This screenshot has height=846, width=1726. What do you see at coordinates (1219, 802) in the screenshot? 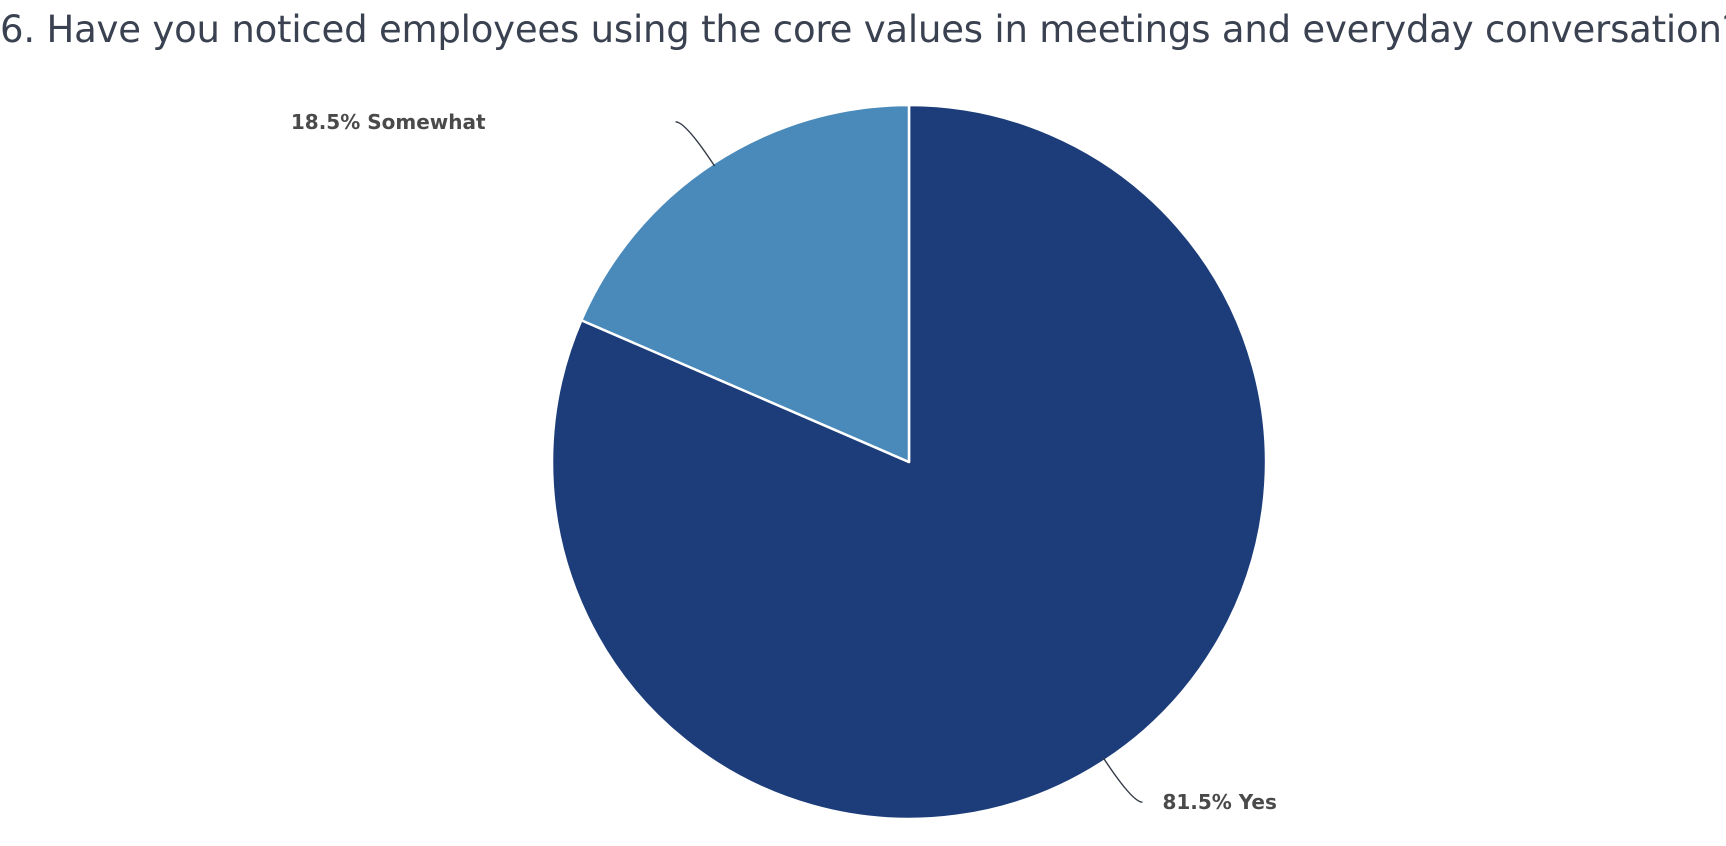
I see `slice-label-yes: 81.5% Yes` at bounding box center [1219, 802].